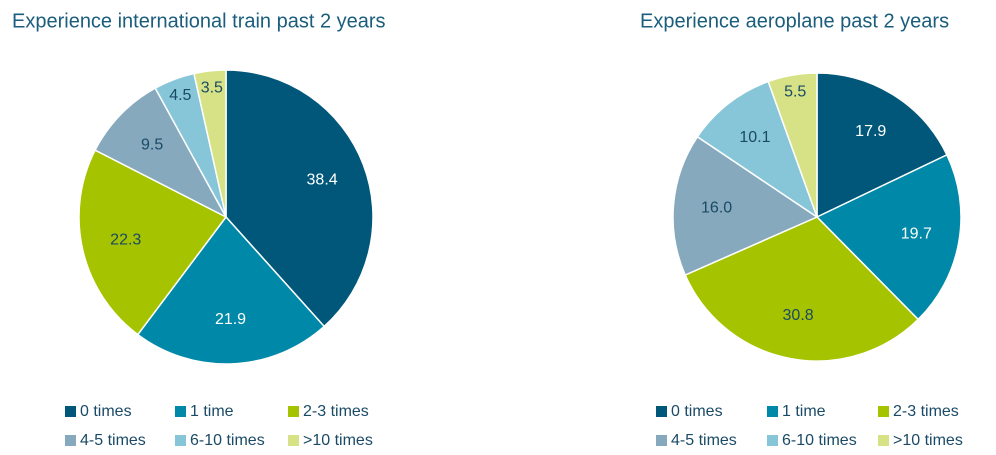 This screenshot has height=455, width=996. What do you see at coordinates (230, 319) in the screenshot?
I see `data-label: 21.9` at bounding box center [230, 319].